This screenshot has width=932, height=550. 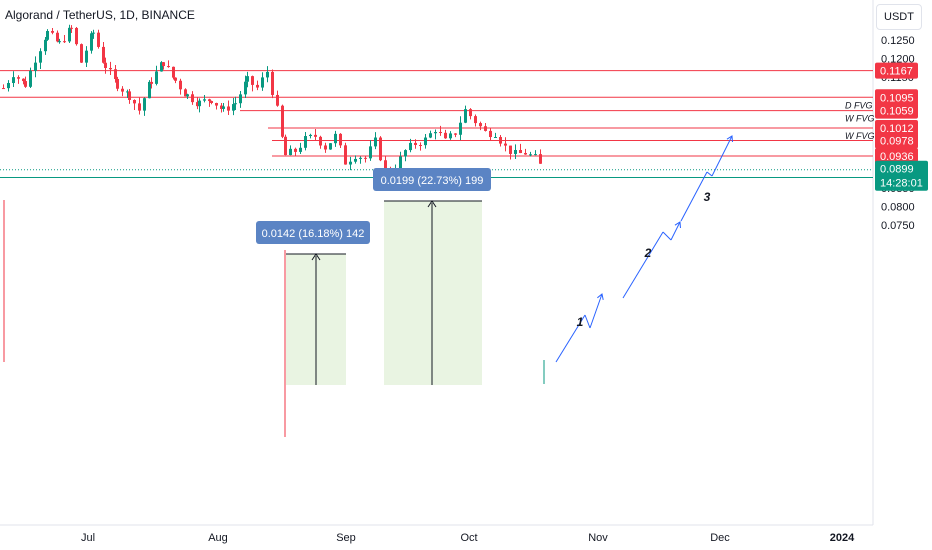 What do you see at coordinates (859, 105) in the screenshot?
I see `level-note-label: D FVG` at bounding box center [859, 105].